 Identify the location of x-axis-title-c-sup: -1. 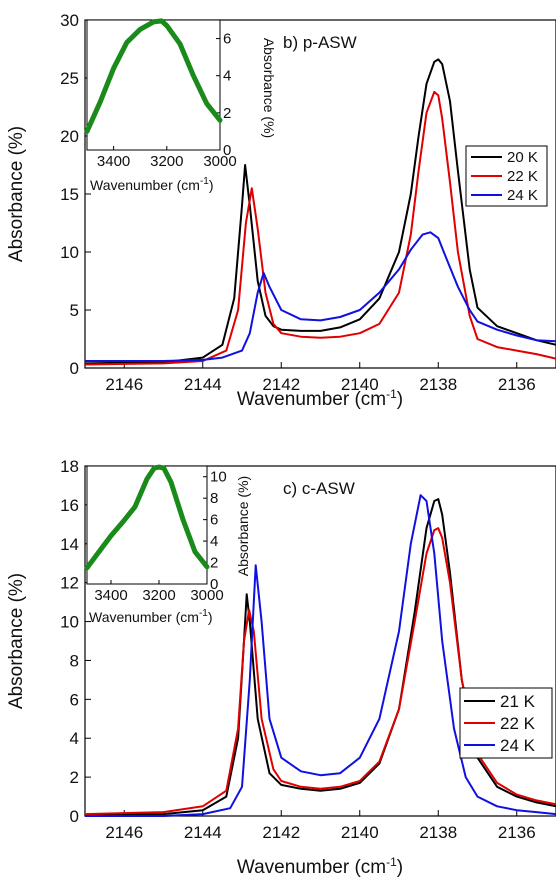
(391, 862).